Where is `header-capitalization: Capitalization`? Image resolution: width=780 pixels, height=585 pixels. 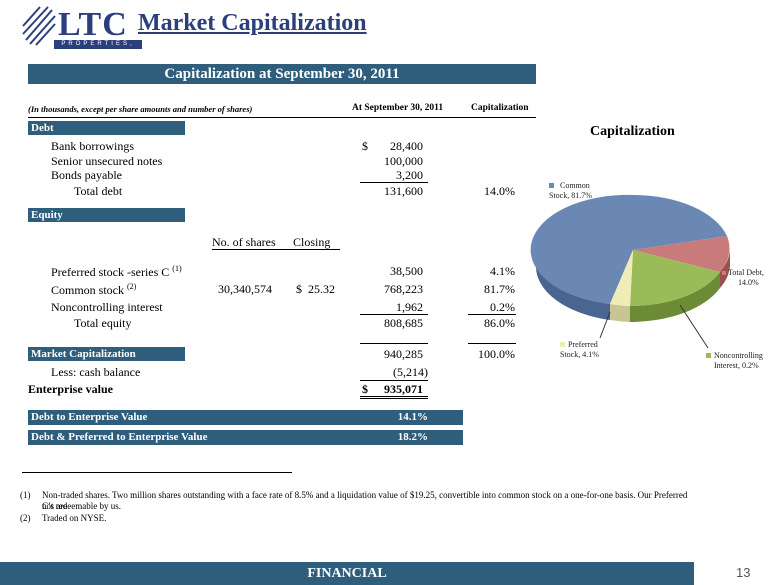 header-capitalization: Capitalization is located at coordinates (500, 108).